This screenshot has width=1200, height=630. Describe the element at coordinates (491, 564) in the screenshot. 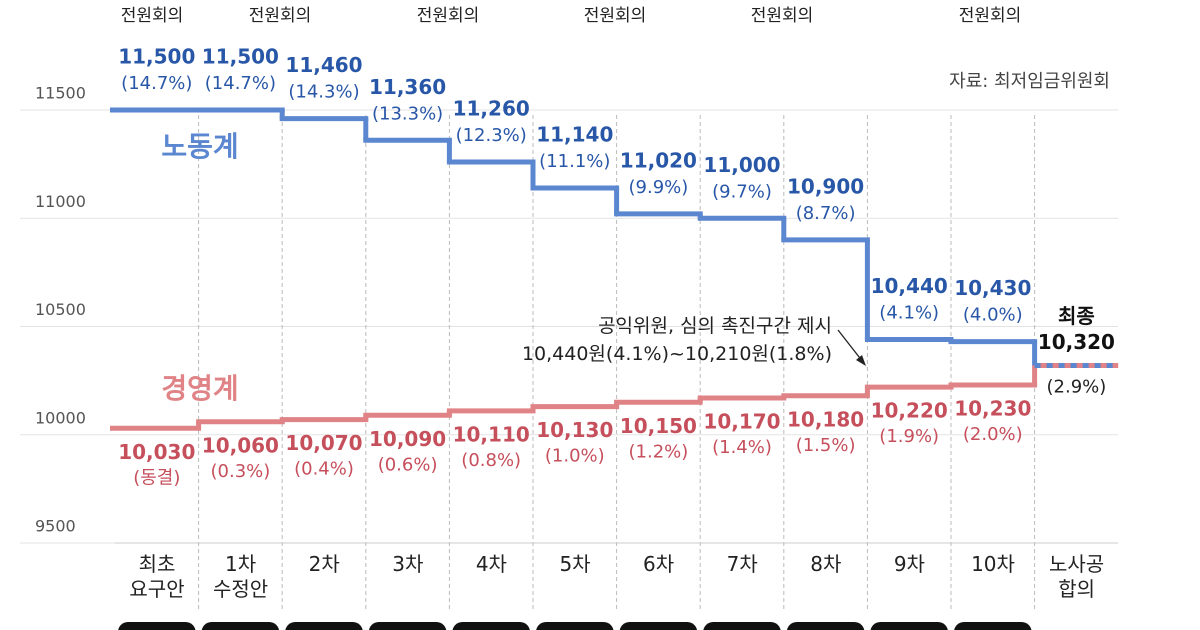

I see `x-tick-label: 4차` at that location.